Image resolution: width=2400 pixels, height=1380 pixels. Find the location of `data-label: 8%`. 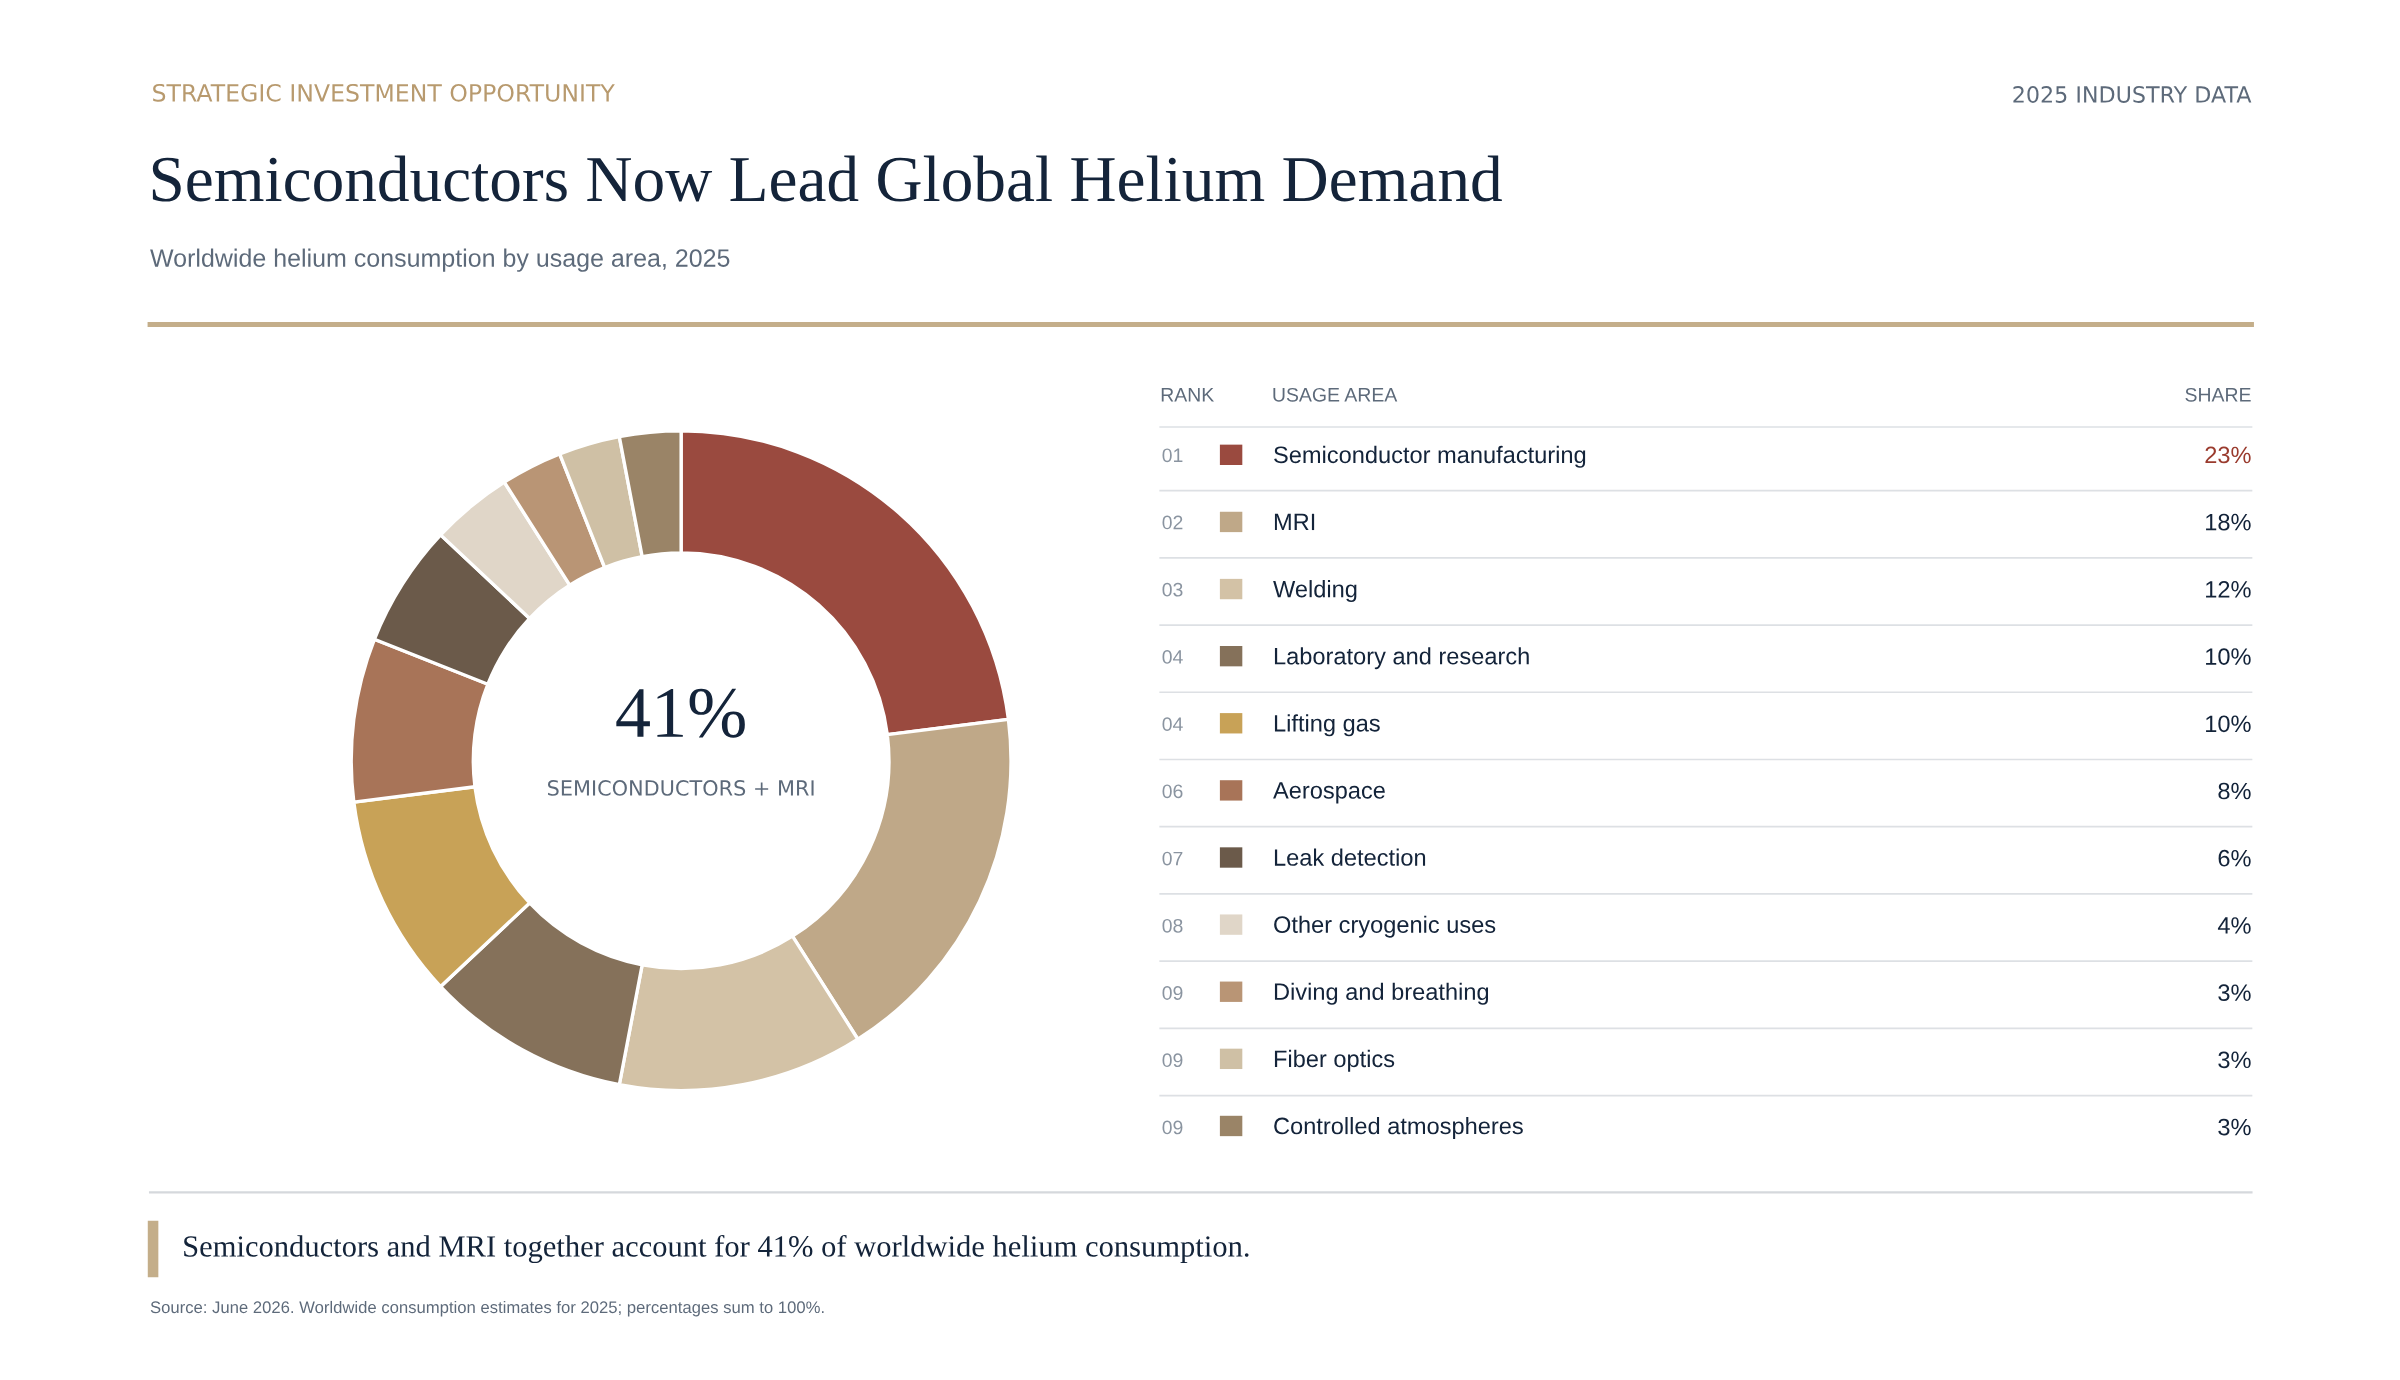

data-label: 8% is located at coordinates (2234, 791).